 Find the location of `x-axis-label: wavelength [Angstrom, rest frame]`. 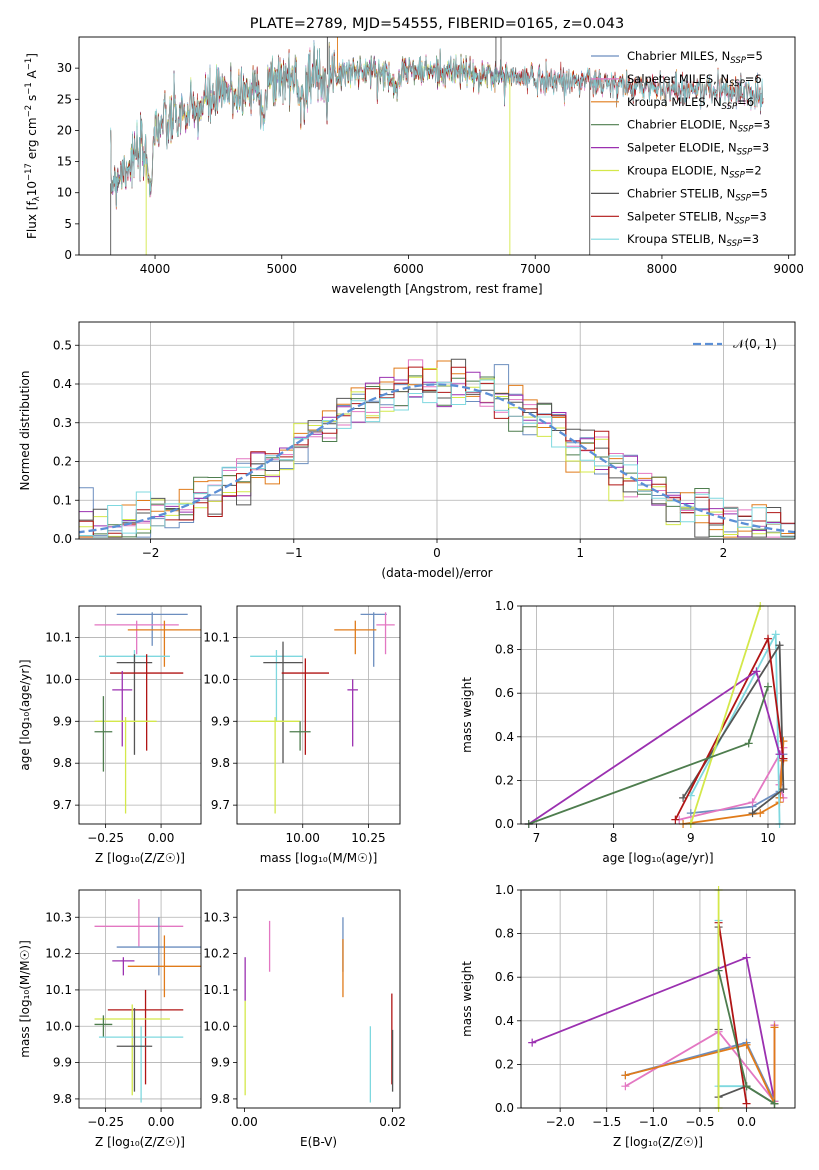

x-axis-label: wavelength [Angstrom, rest frame] is located at coordinates (436, 289).